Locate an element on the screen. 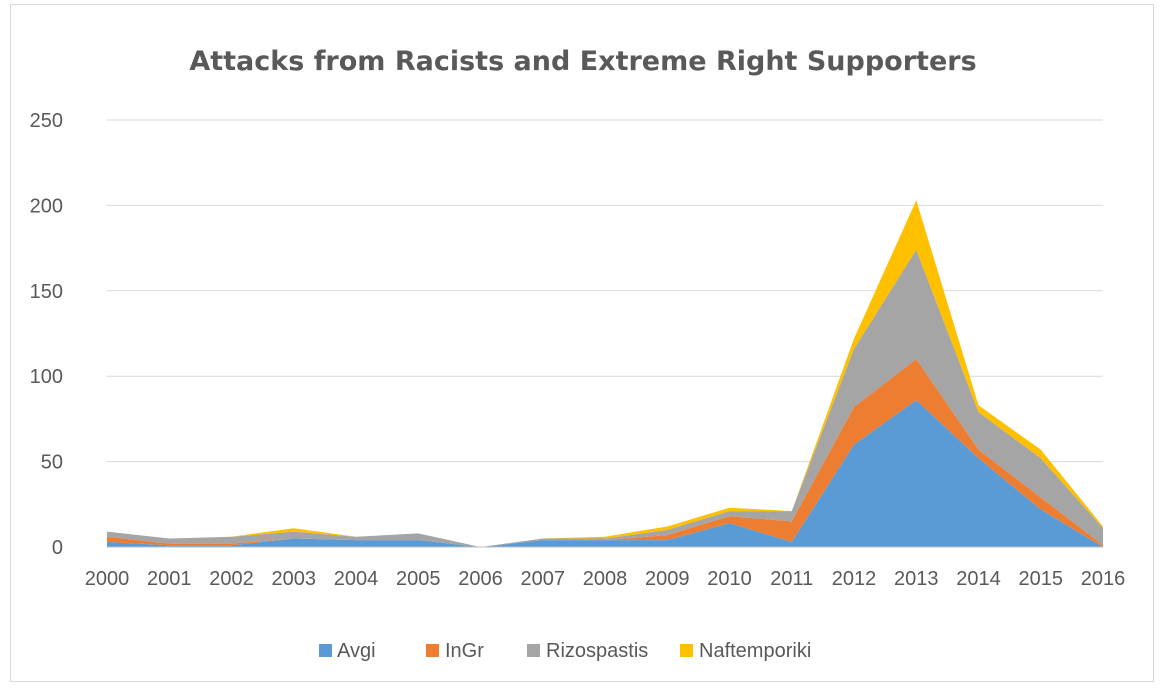 This screenshot has width=1166, height=688. x-tick-label: 2007 is located at coordinates (543, 579).